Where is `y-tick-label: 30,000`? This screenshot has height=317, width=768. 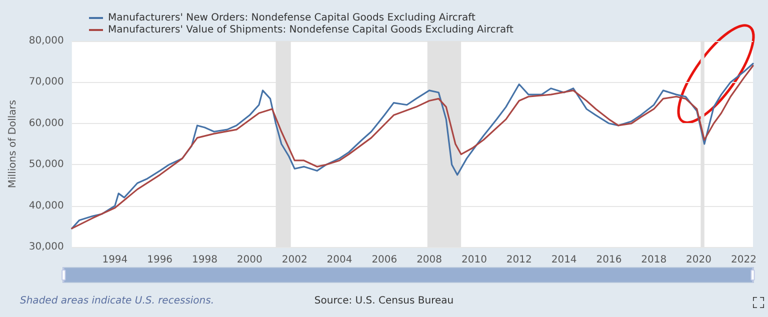
y-tick-label: 30,000 is located at coordinates (46, 247).